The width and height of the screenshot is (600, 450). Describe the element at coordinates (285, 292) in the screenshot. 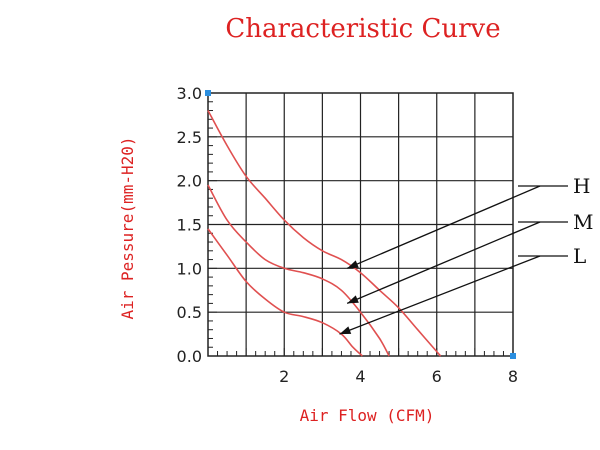

I see `series-line-l` at that location.